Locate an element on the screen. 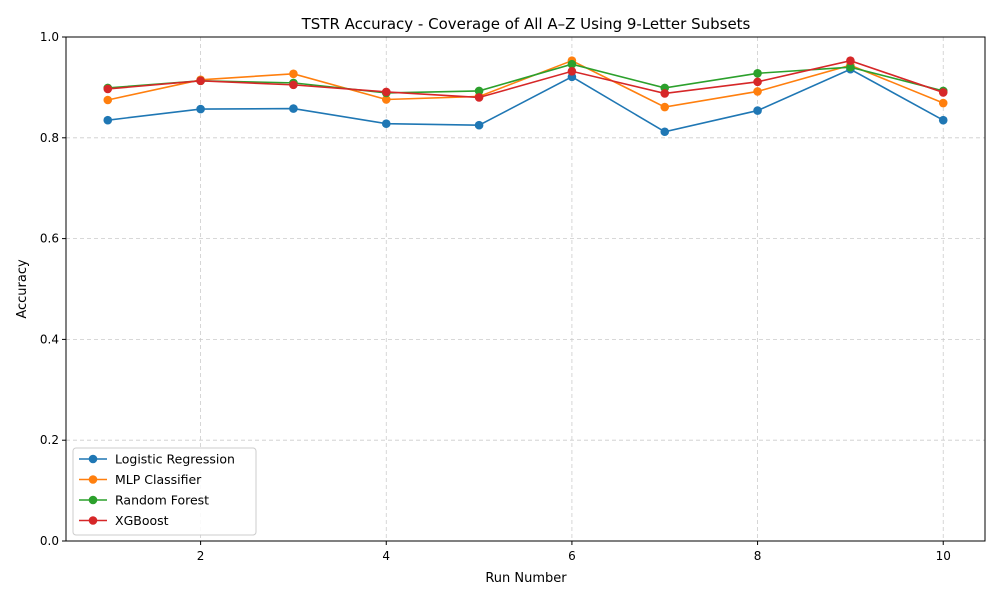 The image size is (1000, 600). y-tick-label: 0.0 is located at coordinates (49, 541).